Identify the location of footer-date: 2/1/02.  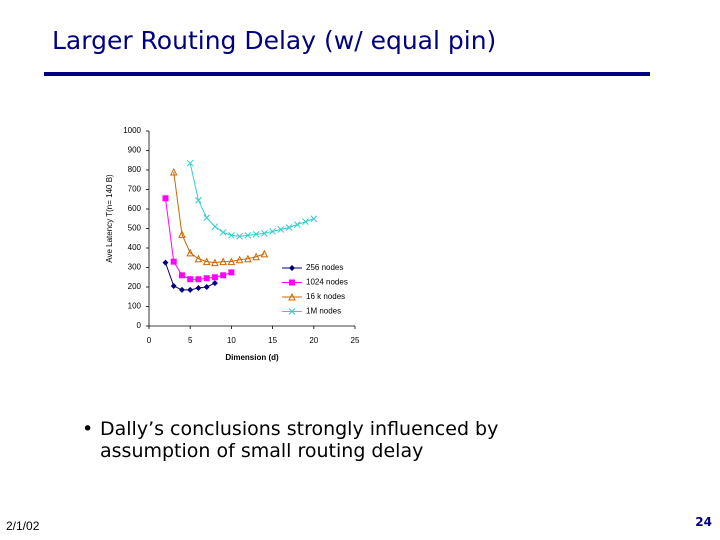
(23, 526).